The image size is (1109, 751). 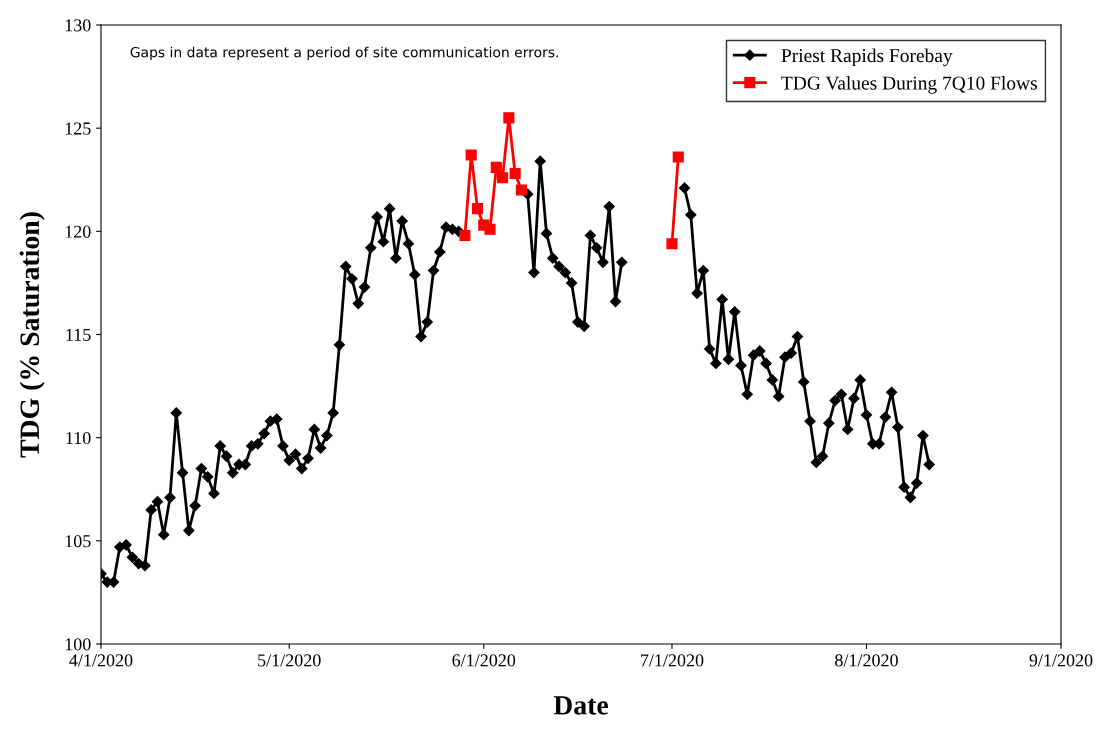 What do you see at coordinates (344, 53) in the screenshot?
I see `annotation: Gaps in data represent a period of site communication errors.` at bounding box center [344, 53].